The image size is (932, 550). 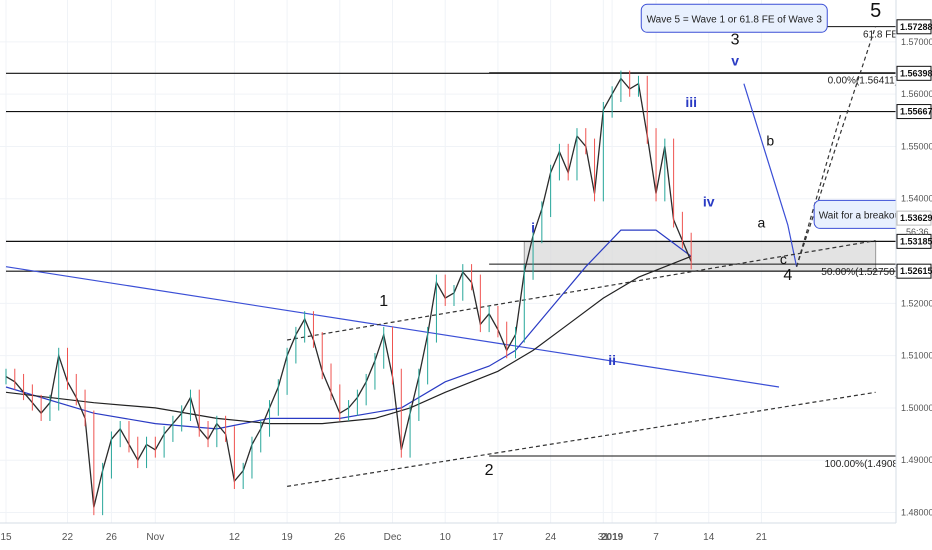 What do you see at coordinates (916, 303) in the screenshot?
I see `price-tick-label: 1.52000` at bounding box center [916, 303].